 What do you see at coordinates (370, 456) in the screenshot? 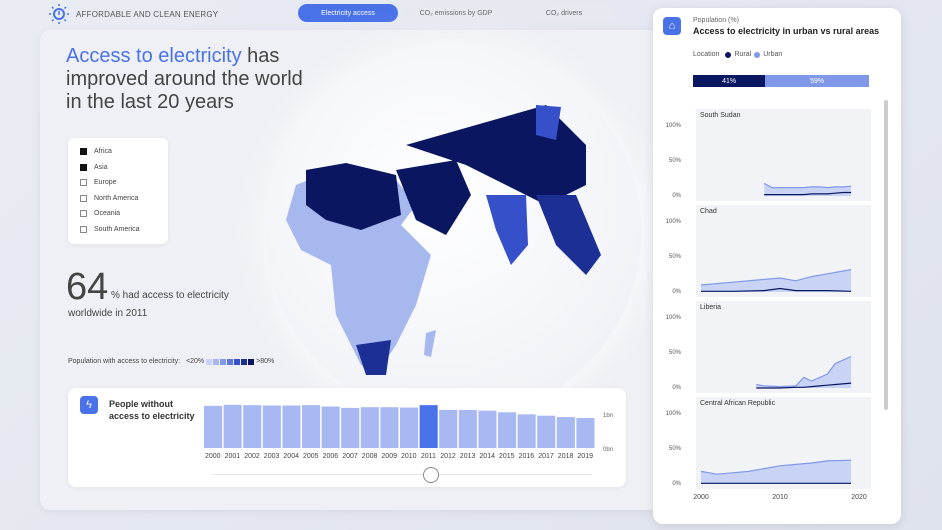
I see `x-tick-label: 2008` at bounding box center [370, 456].